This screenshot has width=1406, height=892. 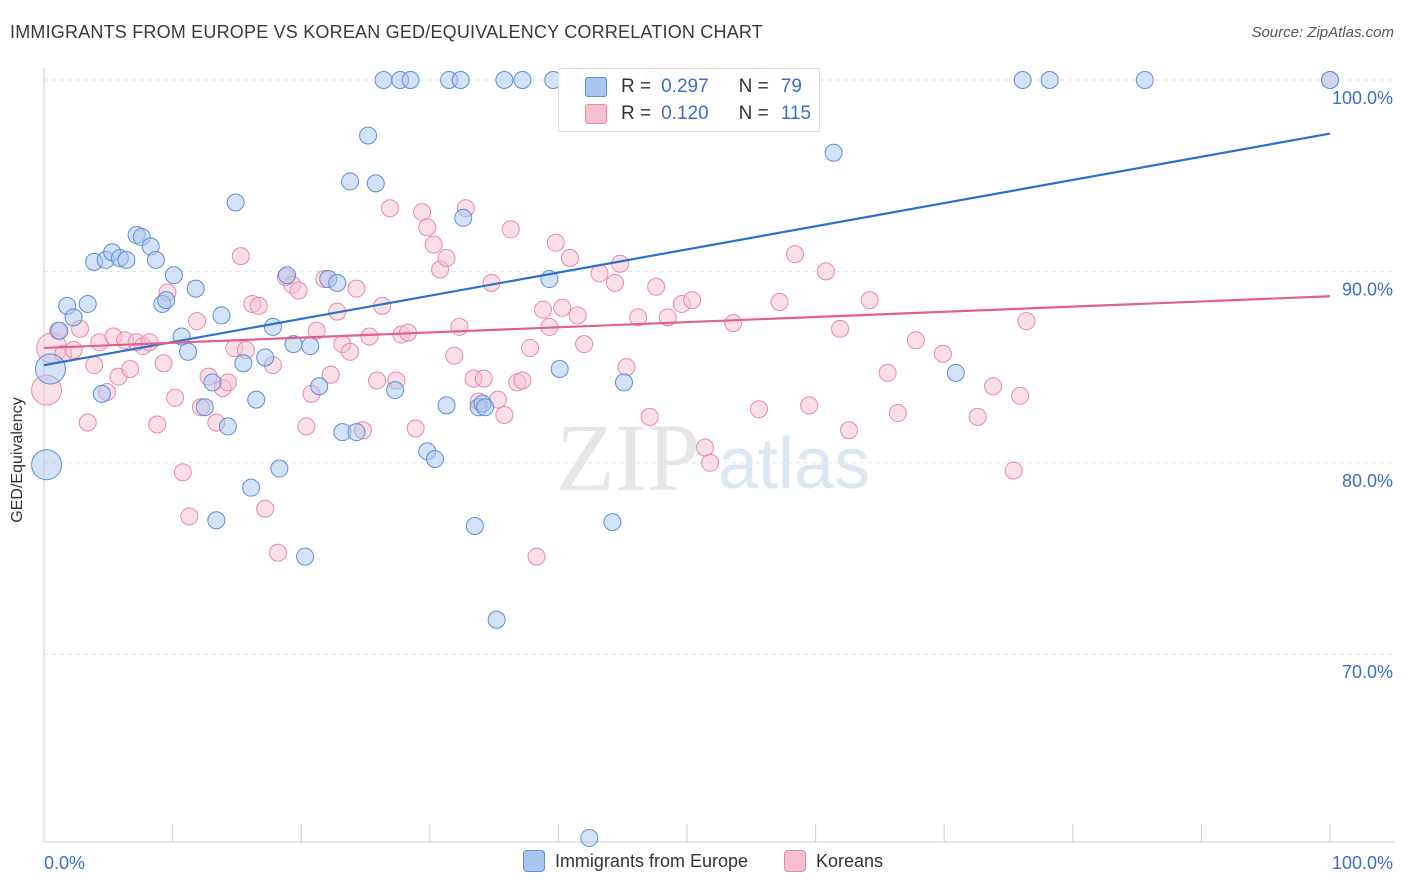 I want to click on legend-r-korean: 0.120, so click(x=685, y=113).